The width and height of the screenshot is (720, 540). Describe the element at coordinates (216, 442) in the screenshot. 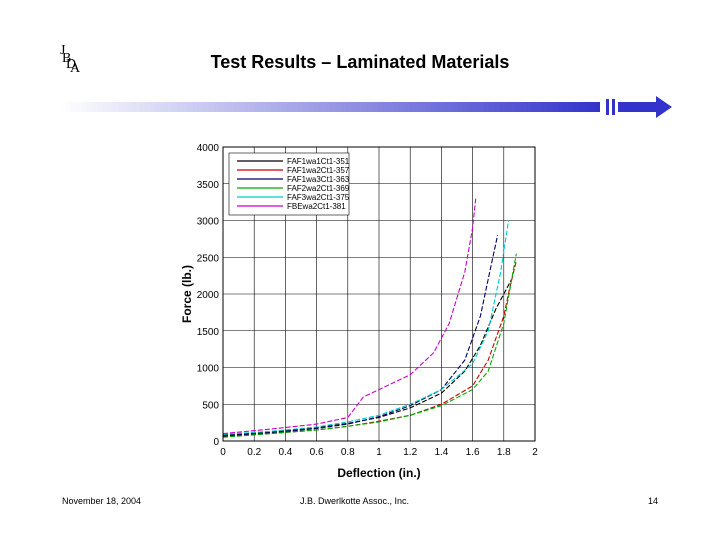

I see `y-tick-label: 0` at that location.